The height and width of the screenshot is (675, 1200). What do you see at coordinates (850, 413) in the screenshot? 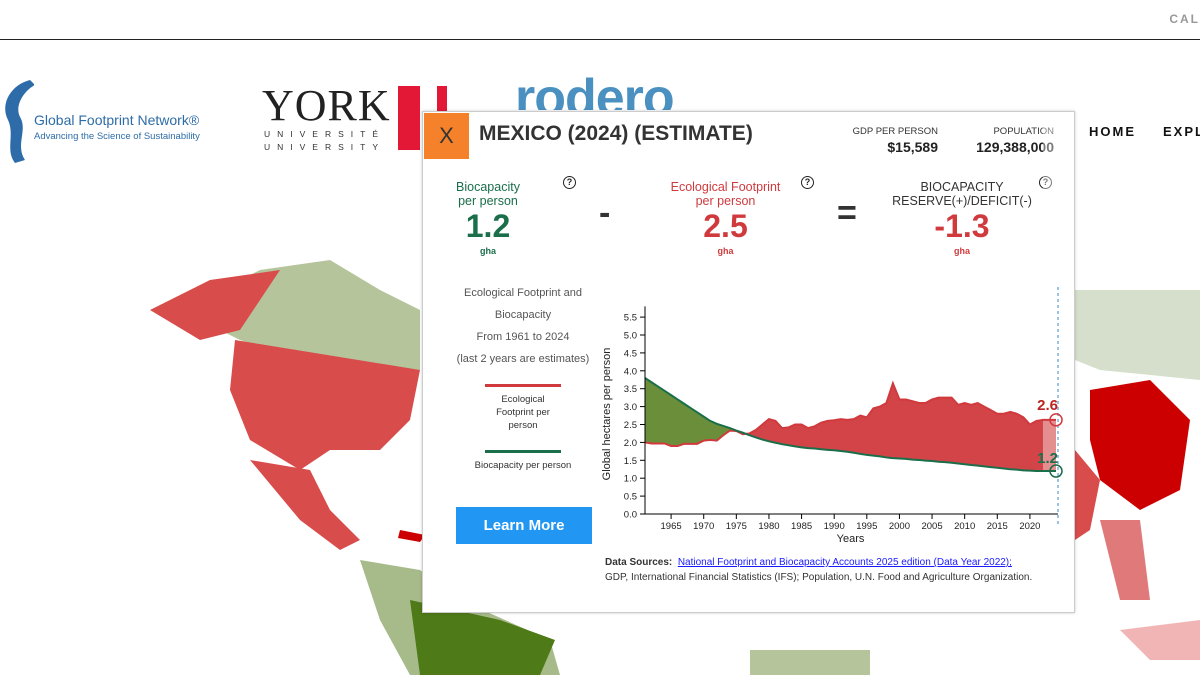
I see `footprint-line` at bounding box center [850, 413].